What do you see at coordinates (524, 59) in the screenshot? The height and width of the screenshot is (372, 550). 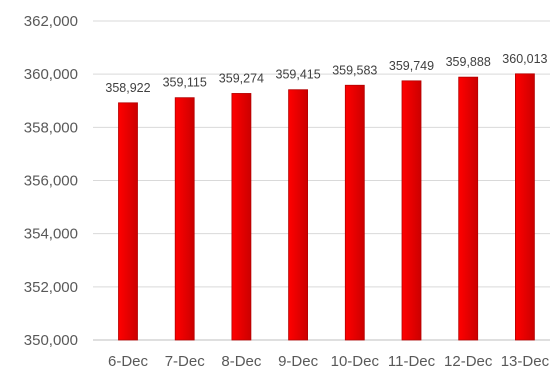 I see `data-label: 360,013` at bounding box center [524, 59].